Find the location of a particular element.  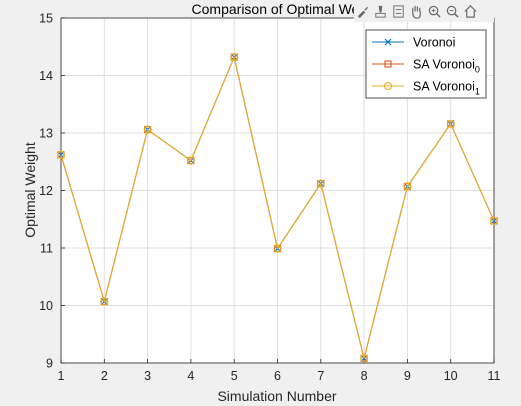

legend-label: Voronoi is located at coordinates (434, 43).